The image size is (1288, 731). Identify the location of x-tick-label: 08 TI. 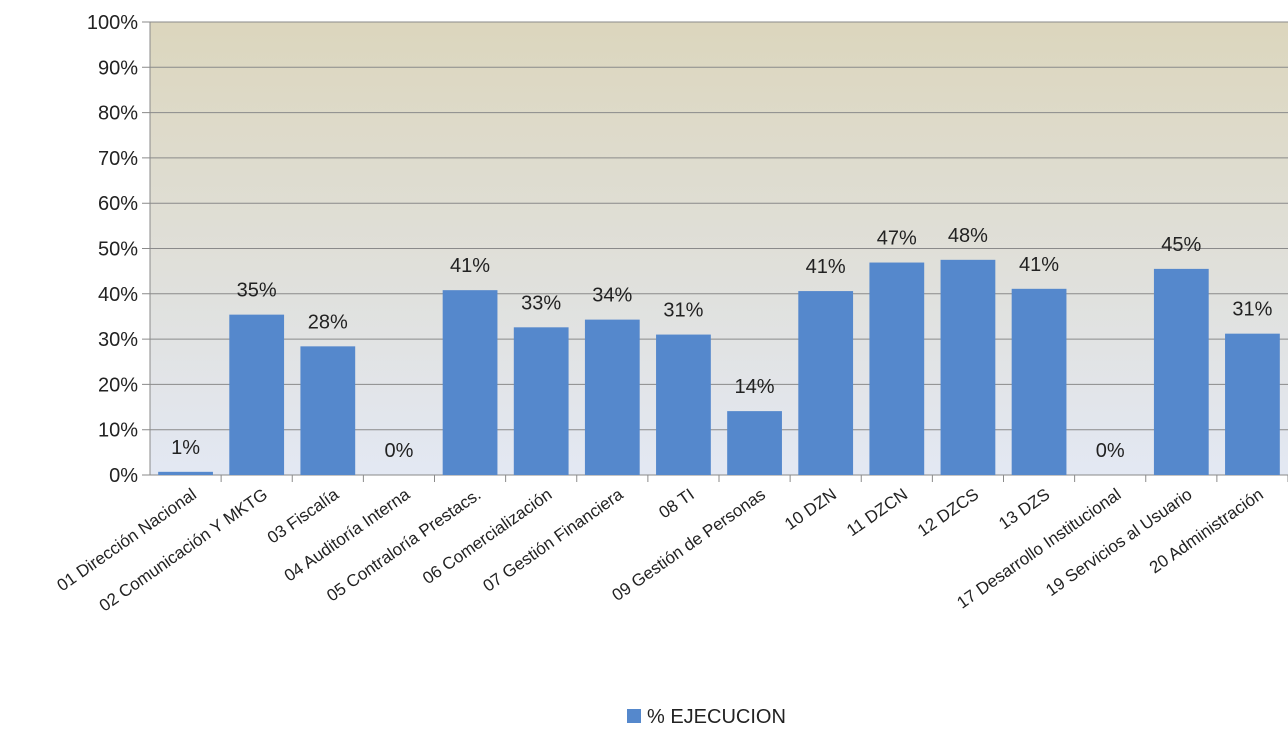
(676, 504).